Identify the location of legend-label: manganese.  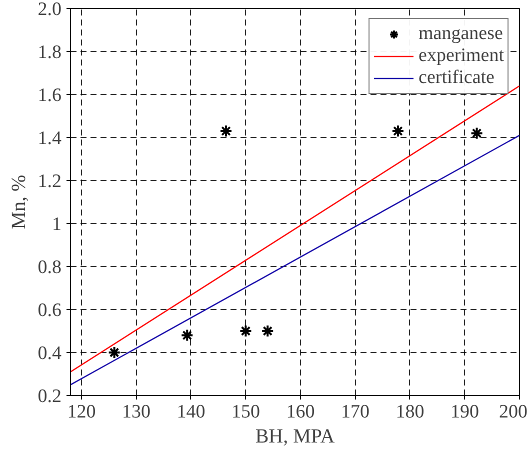
(460, 34).